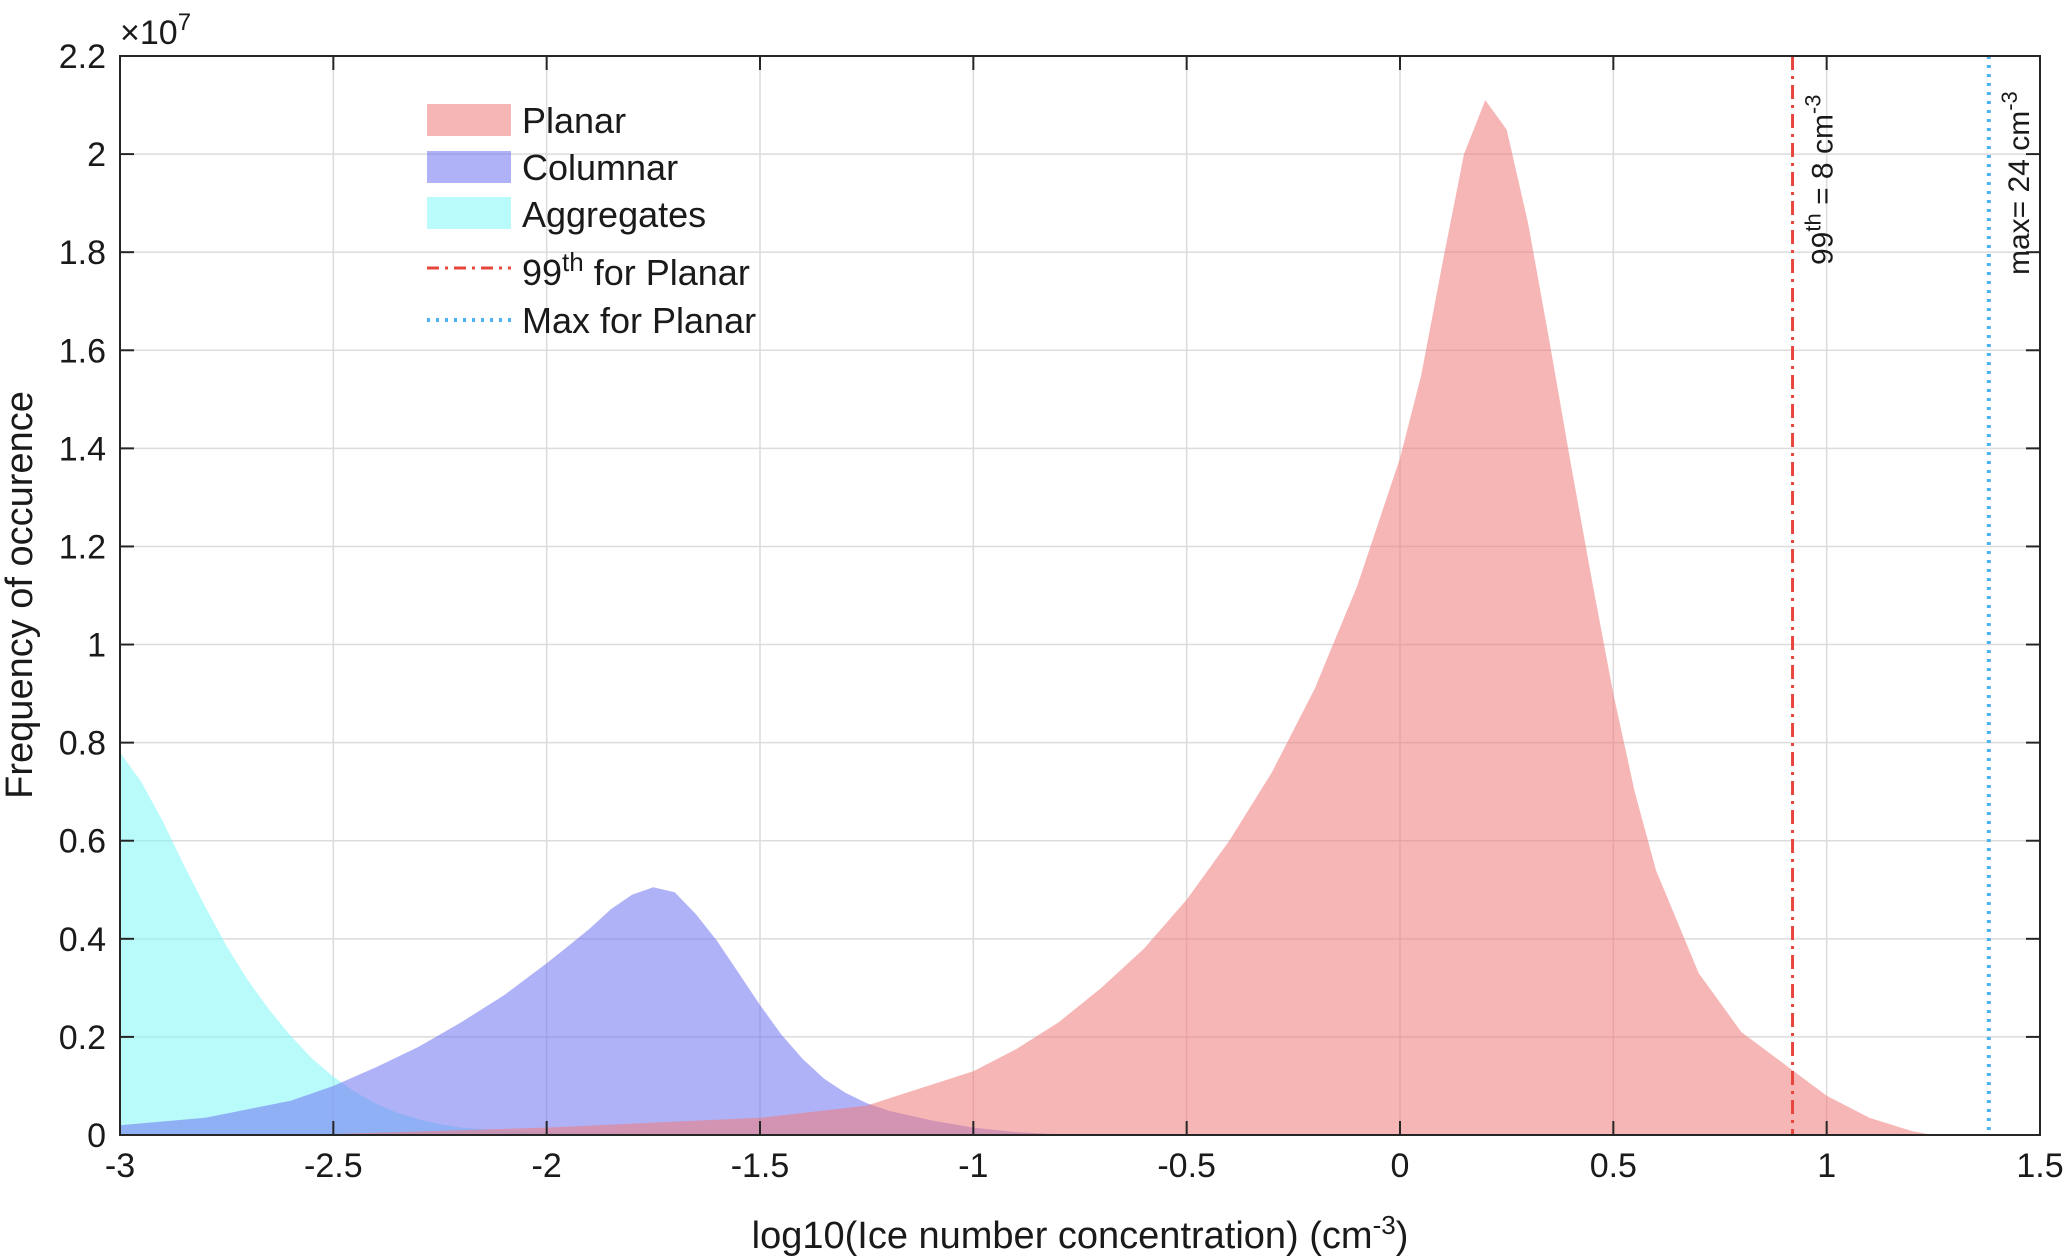  Describe the element at coordinates (333, 1166) in the screenshot. I see `x-tick-label: -2.5` at that location.